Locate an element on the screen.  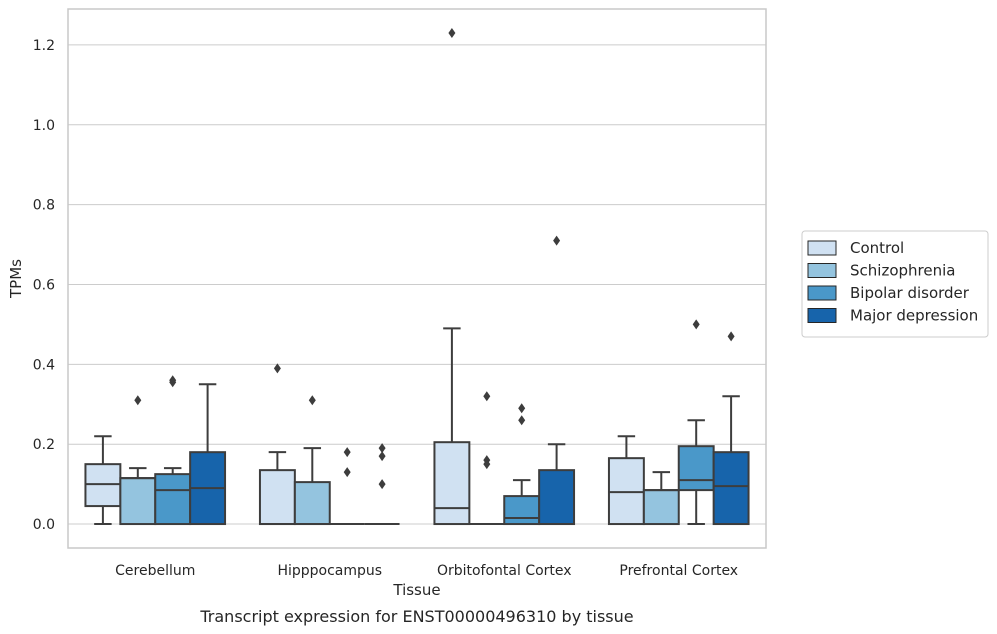
y-axis-label: TPMs is located at coordinates (16, 279).